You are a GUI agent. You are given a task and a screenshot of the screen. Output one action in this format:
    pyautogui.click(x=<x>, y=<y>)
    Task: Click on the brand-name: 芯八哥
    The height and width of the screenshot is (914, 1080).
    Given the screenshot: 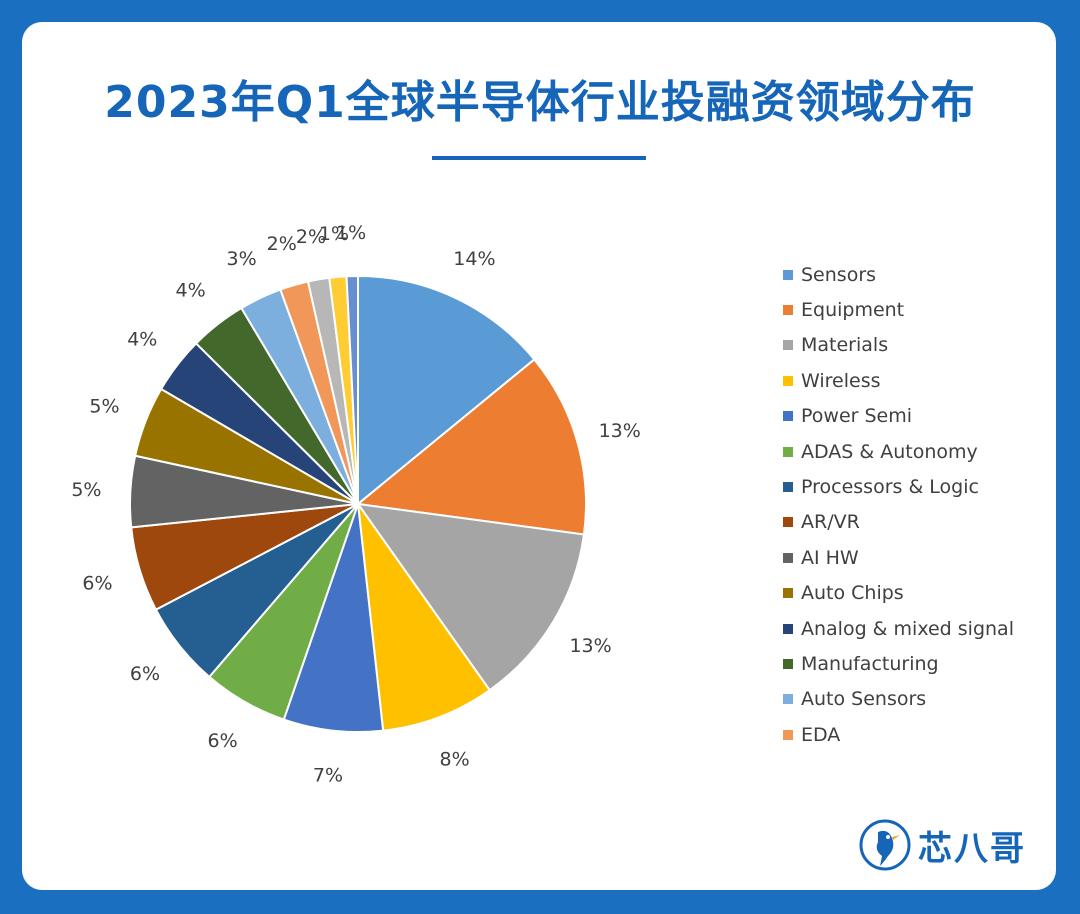 What is the action you would take?
    pyautogui.click(x=972, y=848)
    